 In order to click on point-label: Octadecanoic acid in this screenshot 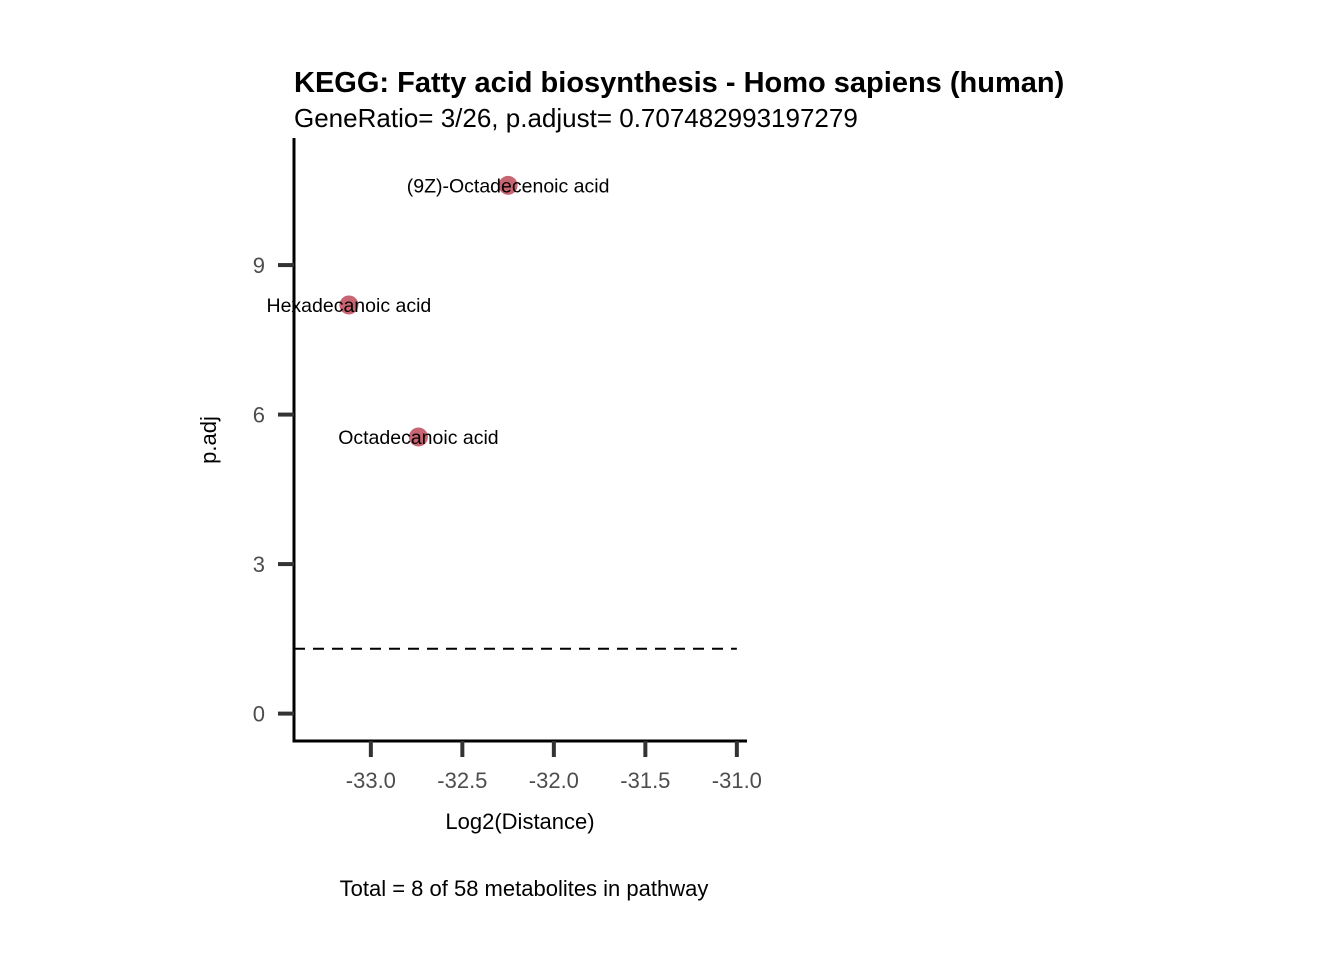, I will do `click(418, 438)`.